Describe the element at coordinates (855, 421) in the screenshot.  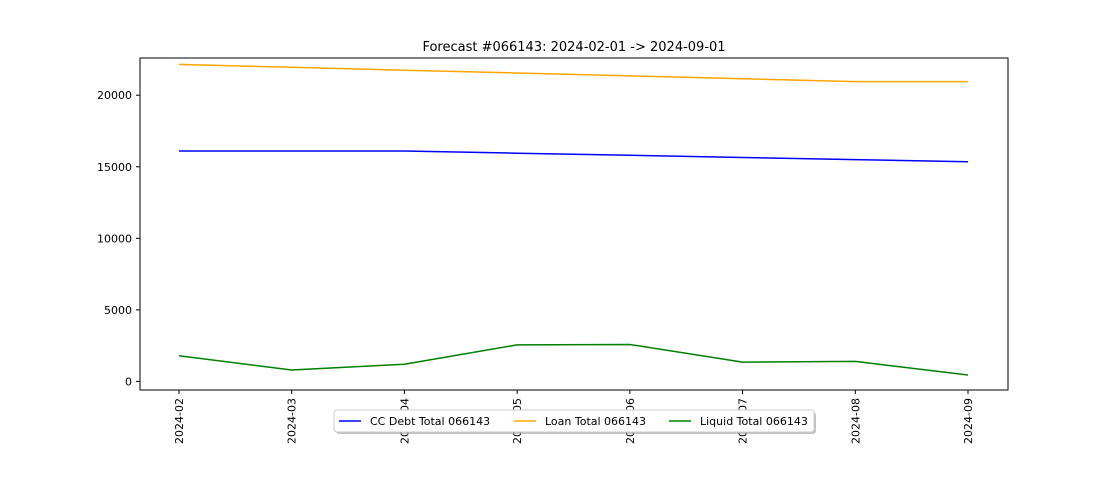
I see `x-tick-label: 2024-08` at that location.